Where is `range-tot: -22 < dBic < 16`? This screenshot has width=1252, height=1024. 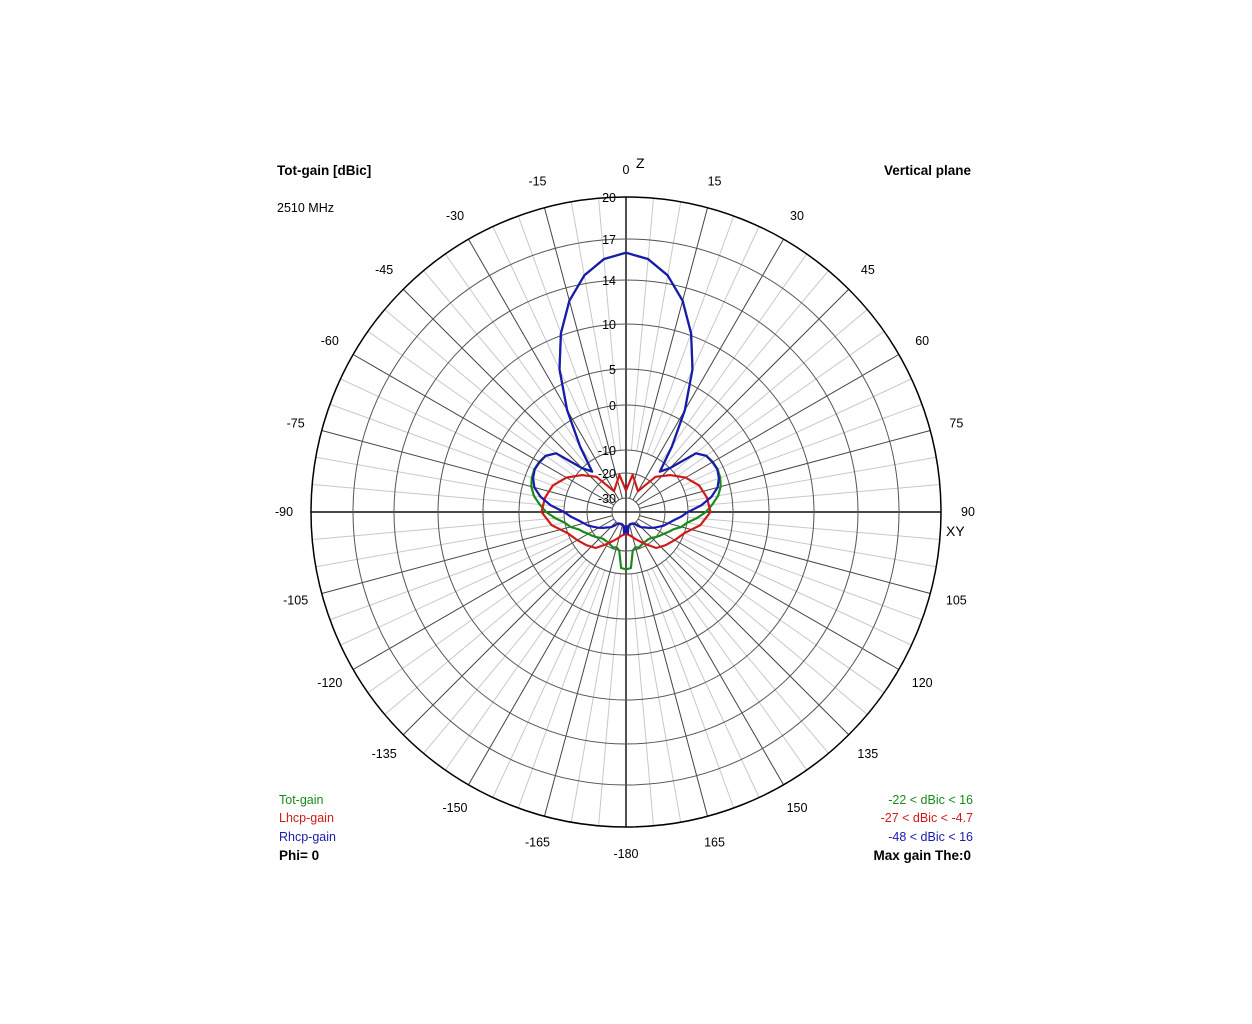 range-tot: -22 < dBic < 16 is located at coordinates (930, 800).